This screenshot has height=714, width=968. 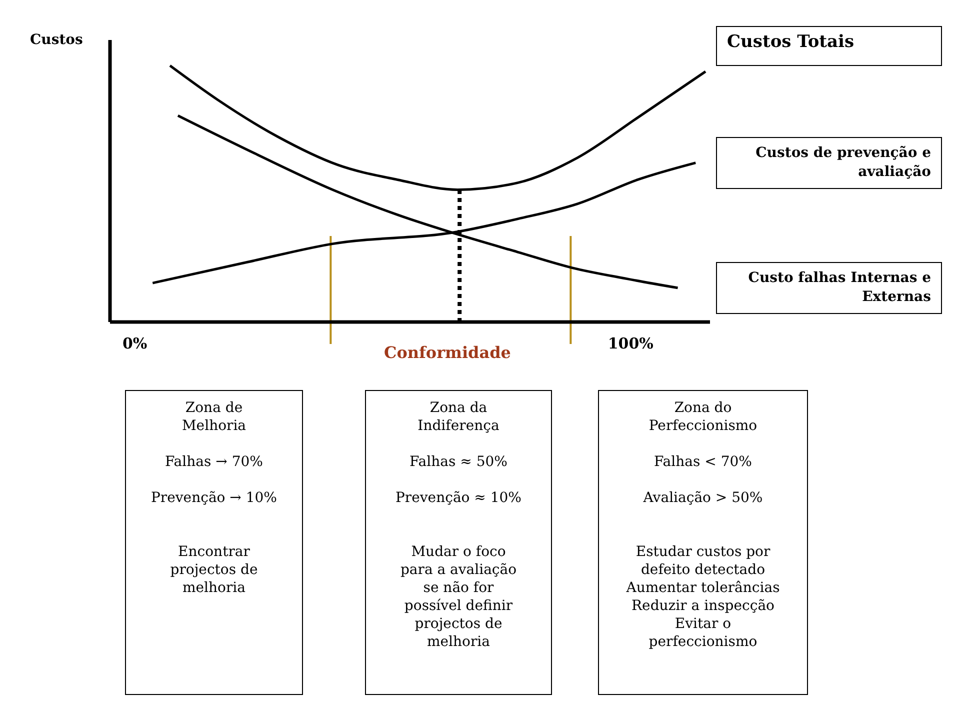 What do you see at coordinates (214, 498) in the screenshot?
I see `text: Zona de Melhoria Falhas → 70% Prevenção → 10% Encontrar projectos de melhoria` at bounding box center [214, 498].